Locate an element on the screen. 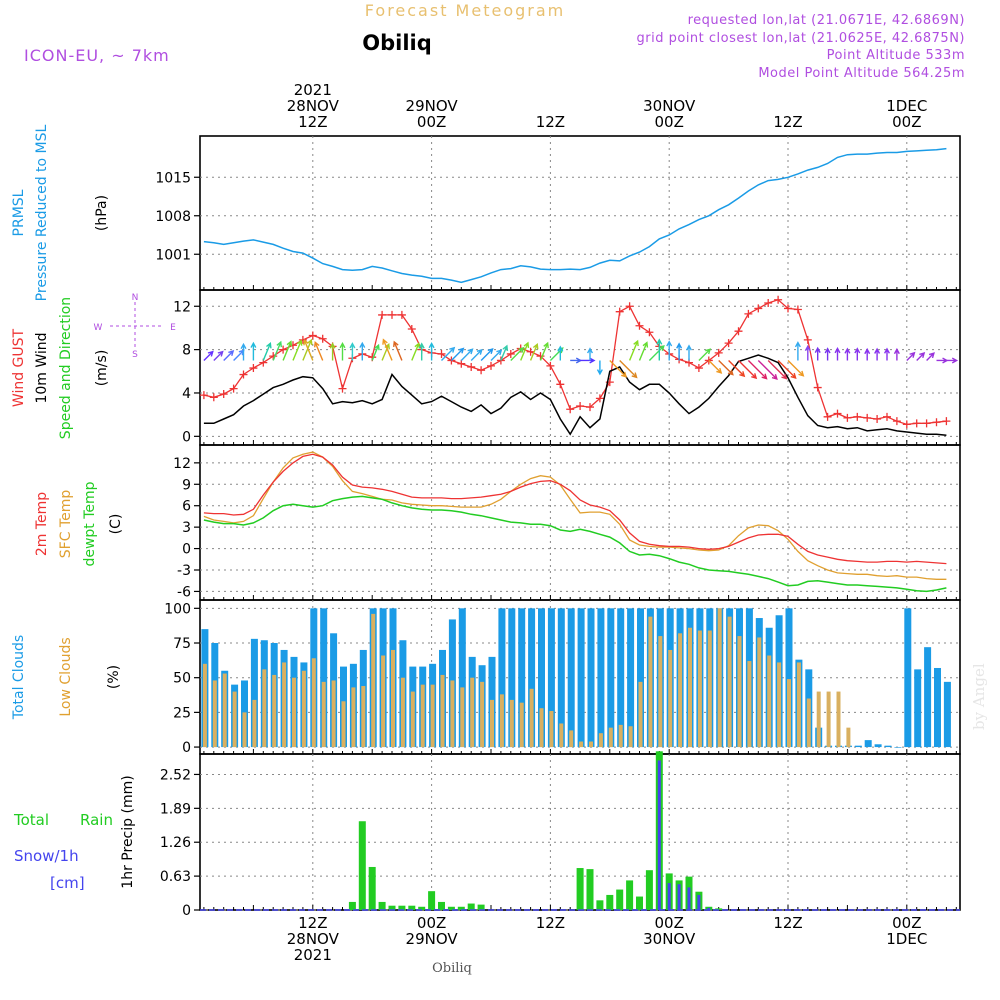  y-tick-label: 6 is located at coordinates (186, 507).